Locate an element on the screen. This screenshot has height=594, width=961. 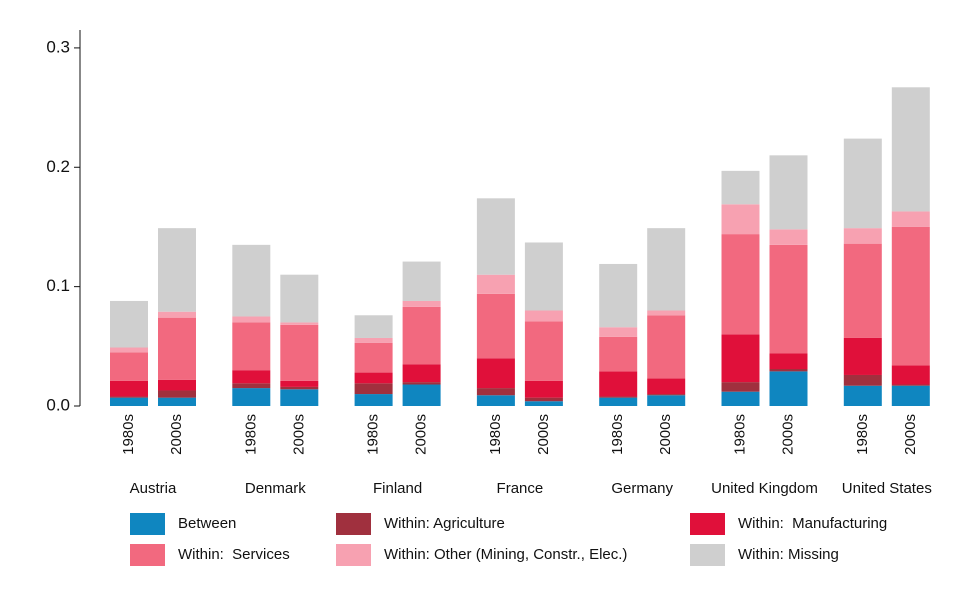
legend-label: Within: Services is located at coordinates (234, 554).